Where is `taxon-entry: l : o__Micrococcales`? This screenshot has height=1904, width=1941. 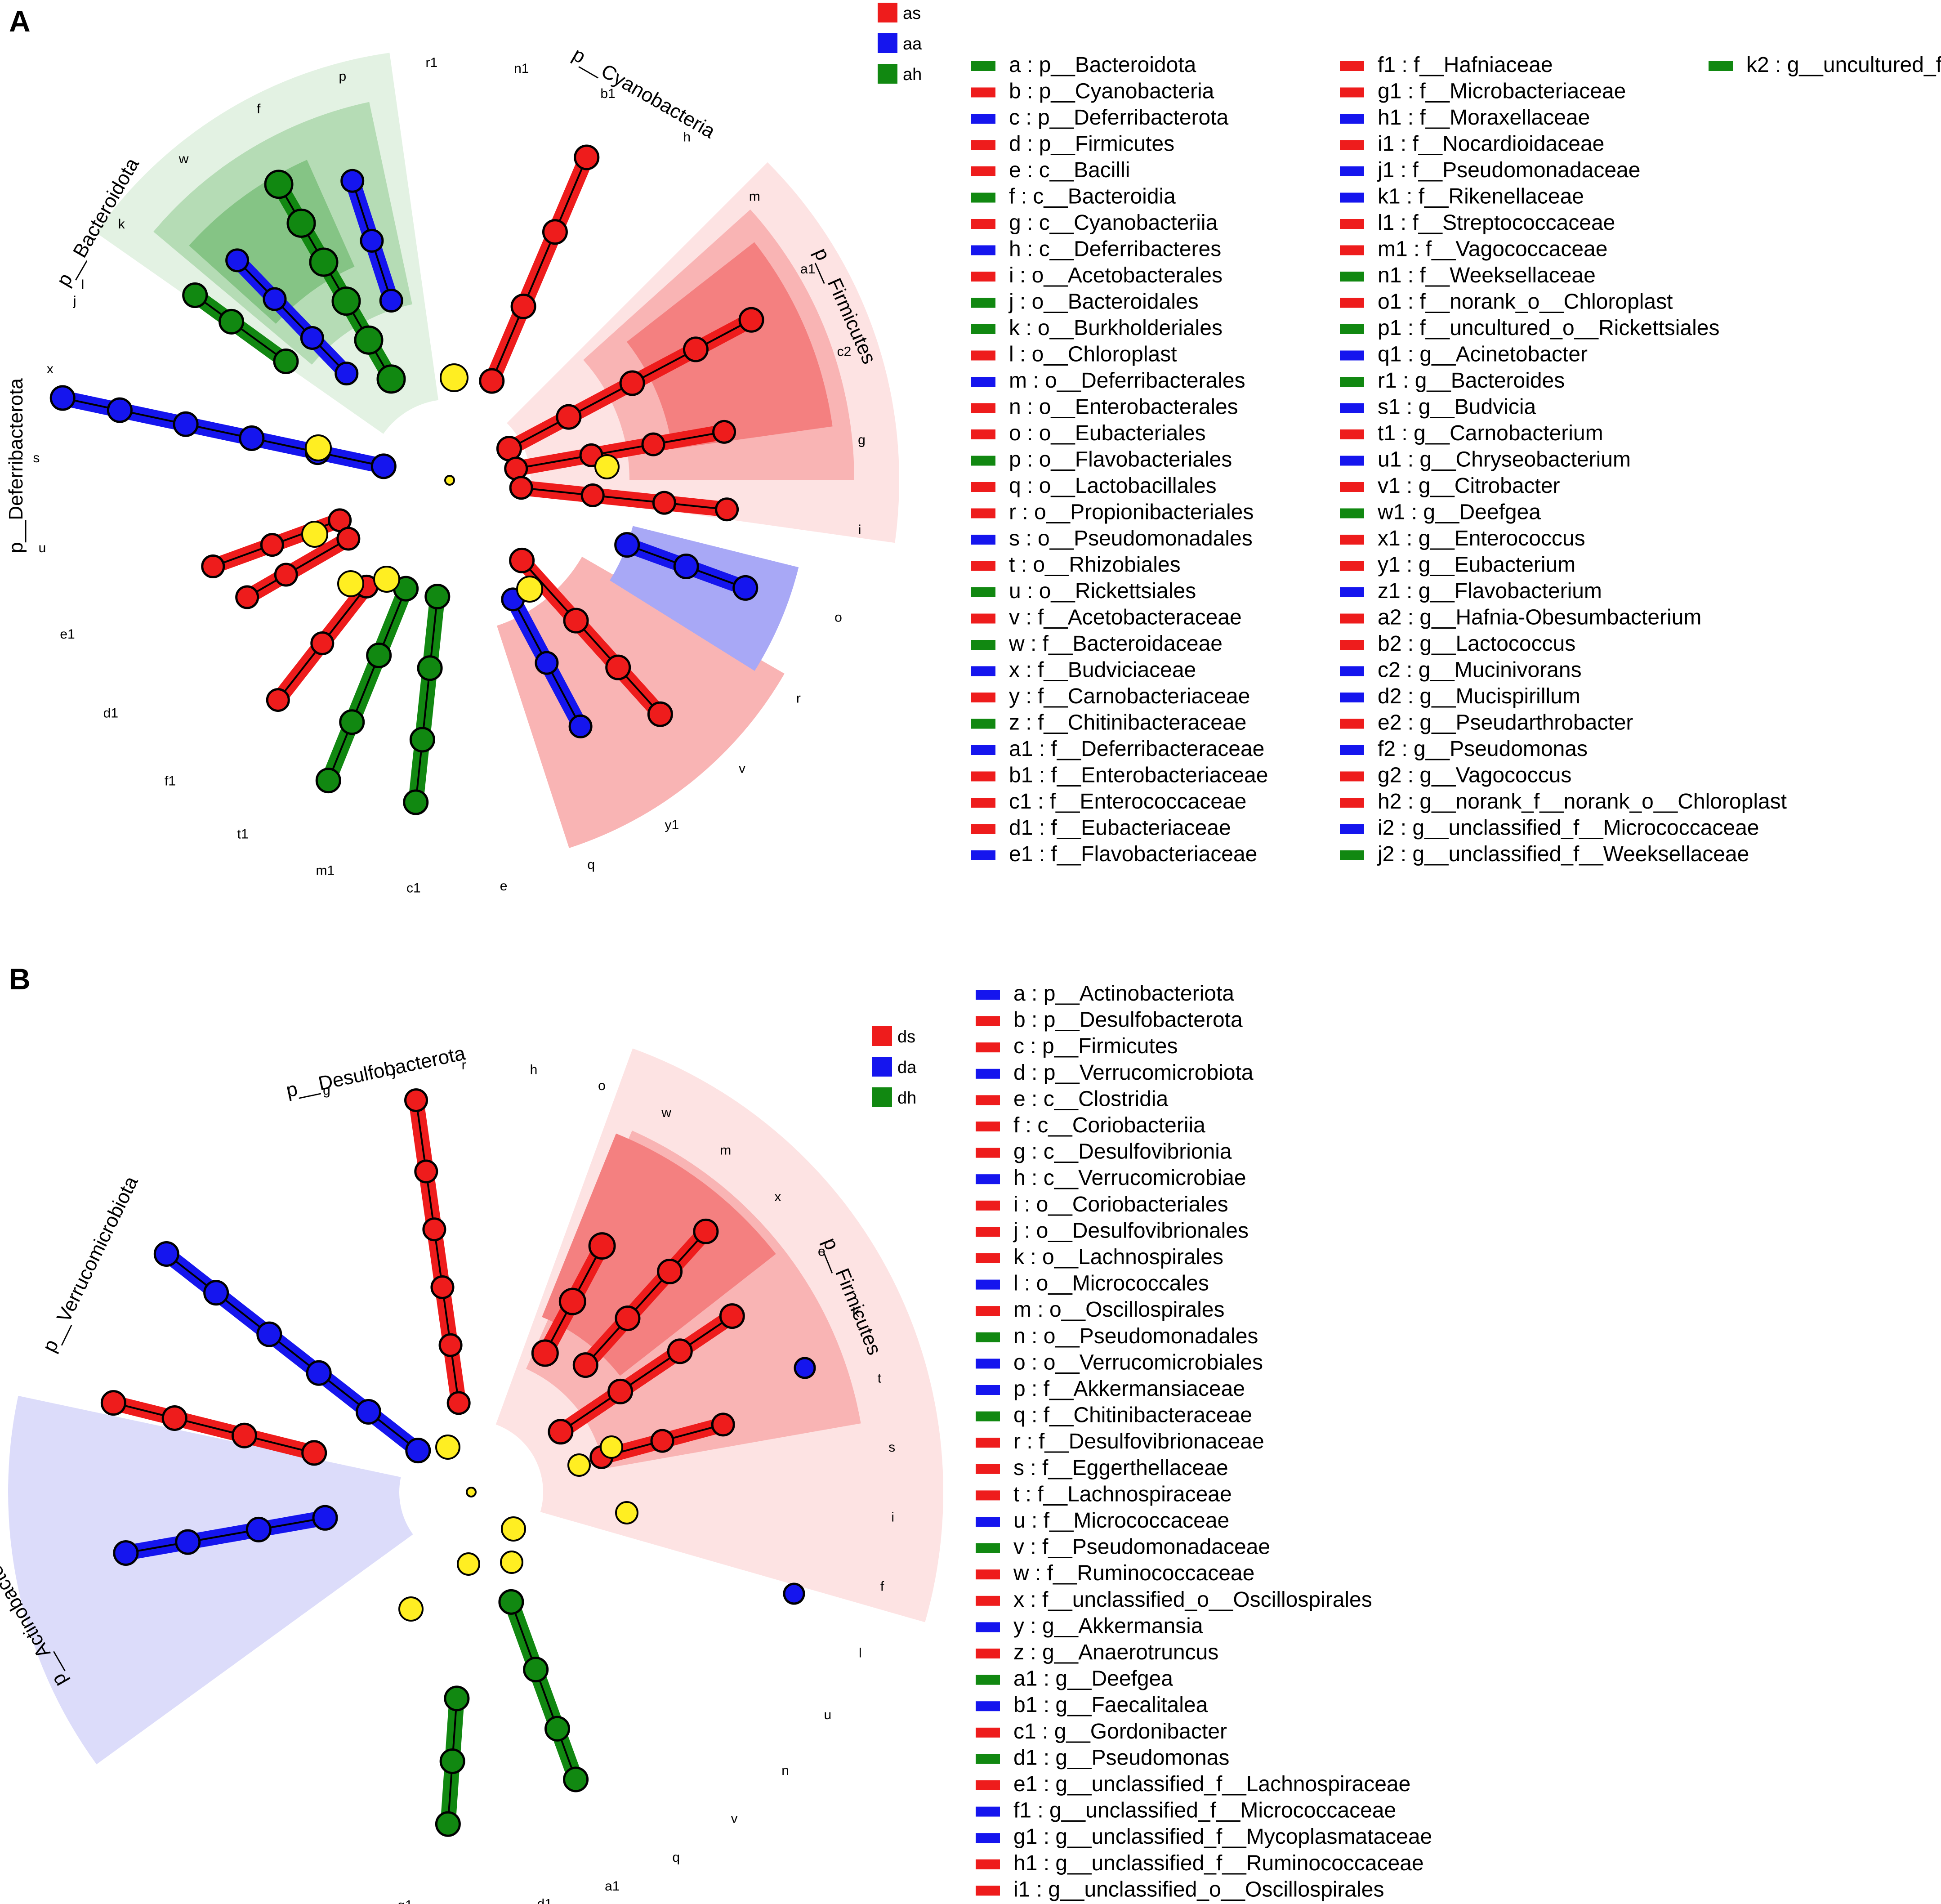
taxon-entry: l : o__Micrococcales is located at coordinates (1111, 1284).